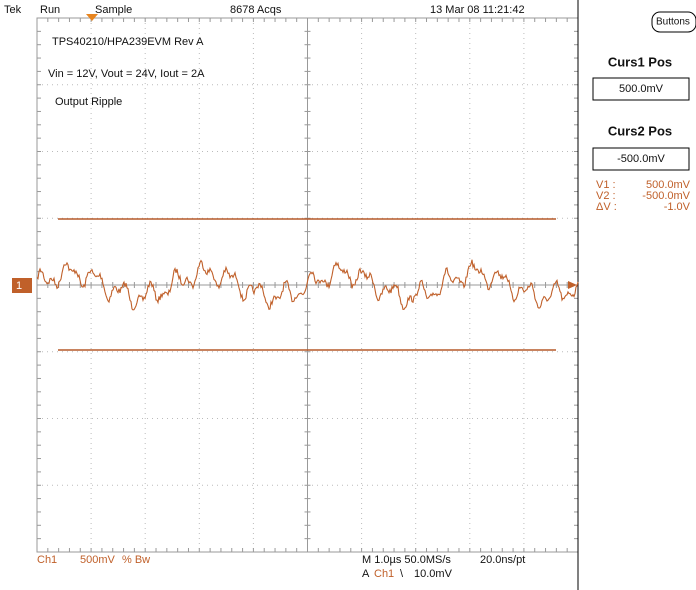  I want to click on trigger-prefix: A, so click(366, 574).